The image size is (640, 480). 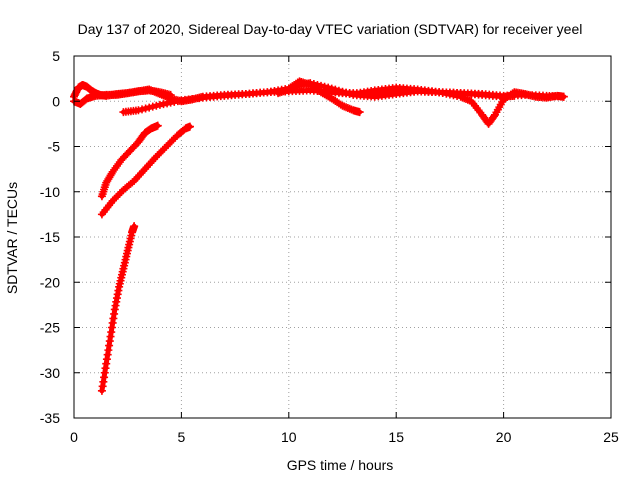 I want to click on y-axis-label: SDTVAR / TECUs, so click(x=12, y=238).